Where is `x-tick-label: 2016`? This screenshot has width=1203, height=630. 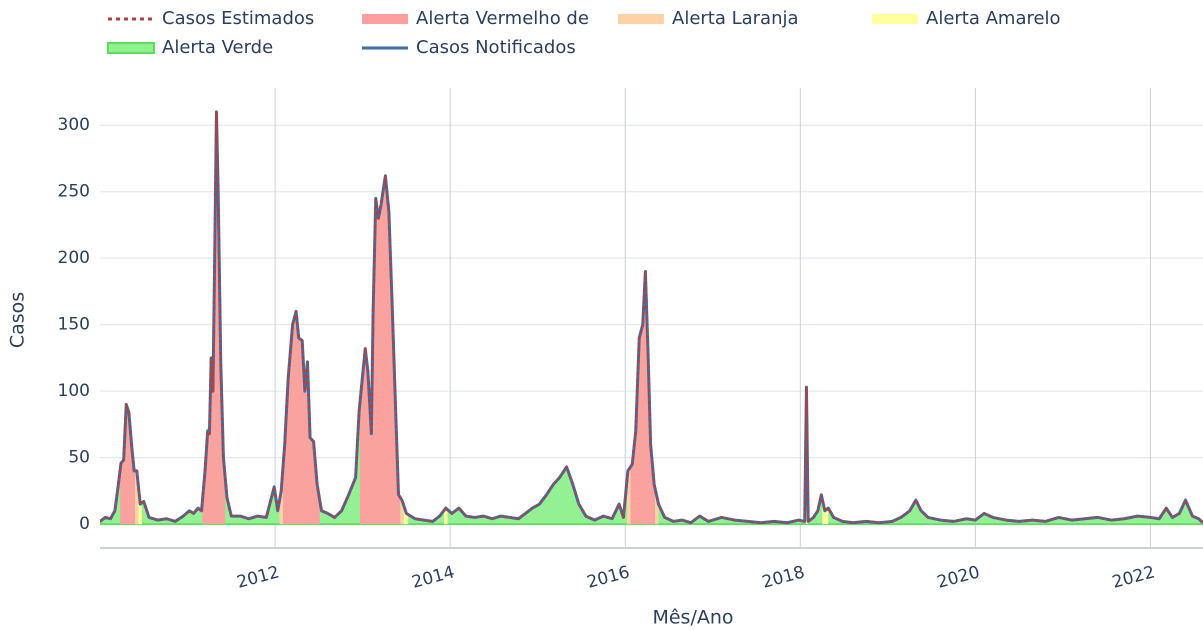 x-tick-label: 2016 is located at coordinates (608, 577).